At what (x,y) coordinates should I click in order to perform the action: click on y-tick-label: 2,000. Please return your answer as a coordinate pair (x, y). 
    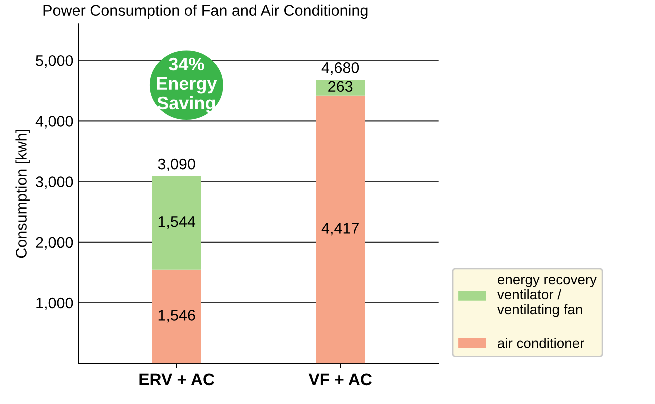
    Looking at the image, I should click on (55, 243).